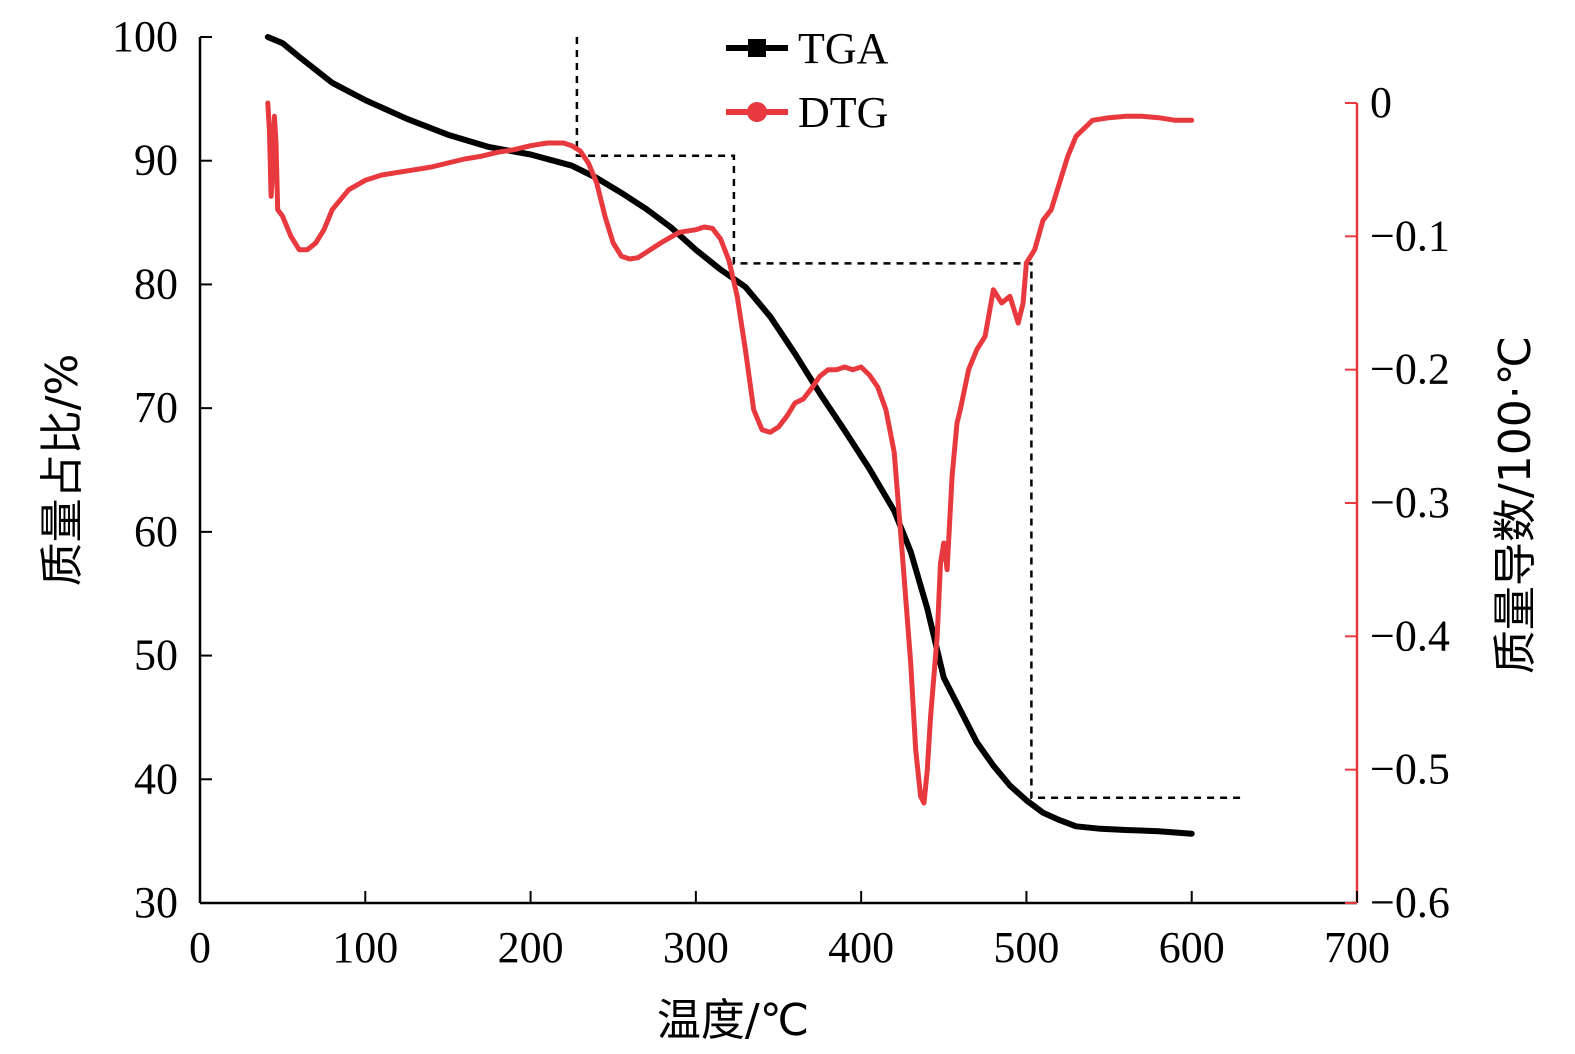 Image resolution: width=1575 pixels, height=1054 pixels. Describe the element at coordinates (1410, 635) in the screenshot. I see `y-right-tick-label: −0.4` at that location.